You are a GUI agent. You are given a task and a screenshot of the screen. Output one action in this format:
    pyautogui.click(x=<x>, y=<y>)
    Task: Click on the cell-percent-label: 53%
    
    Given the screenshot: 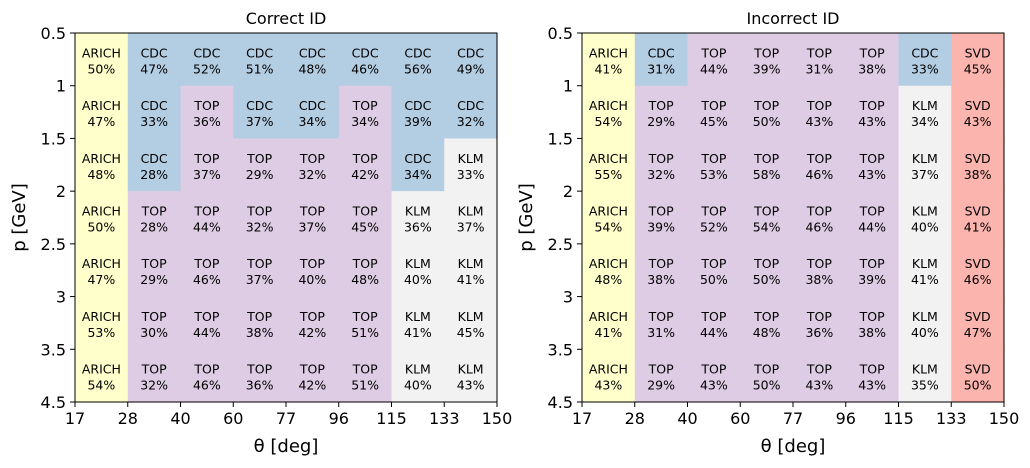 What is the action you would take?
    pyautogui.click(x=101, y=332)
    